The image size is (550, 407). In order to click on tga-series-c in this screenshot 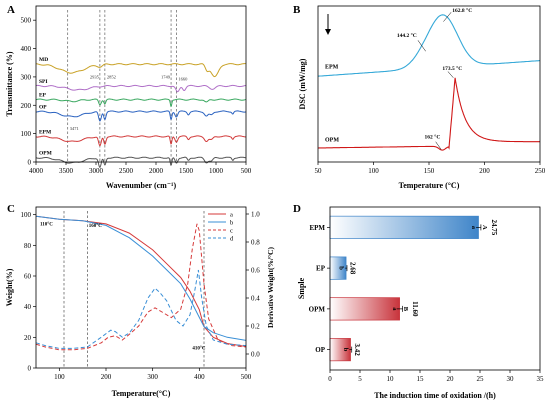, I will do `click(141, 287)`.